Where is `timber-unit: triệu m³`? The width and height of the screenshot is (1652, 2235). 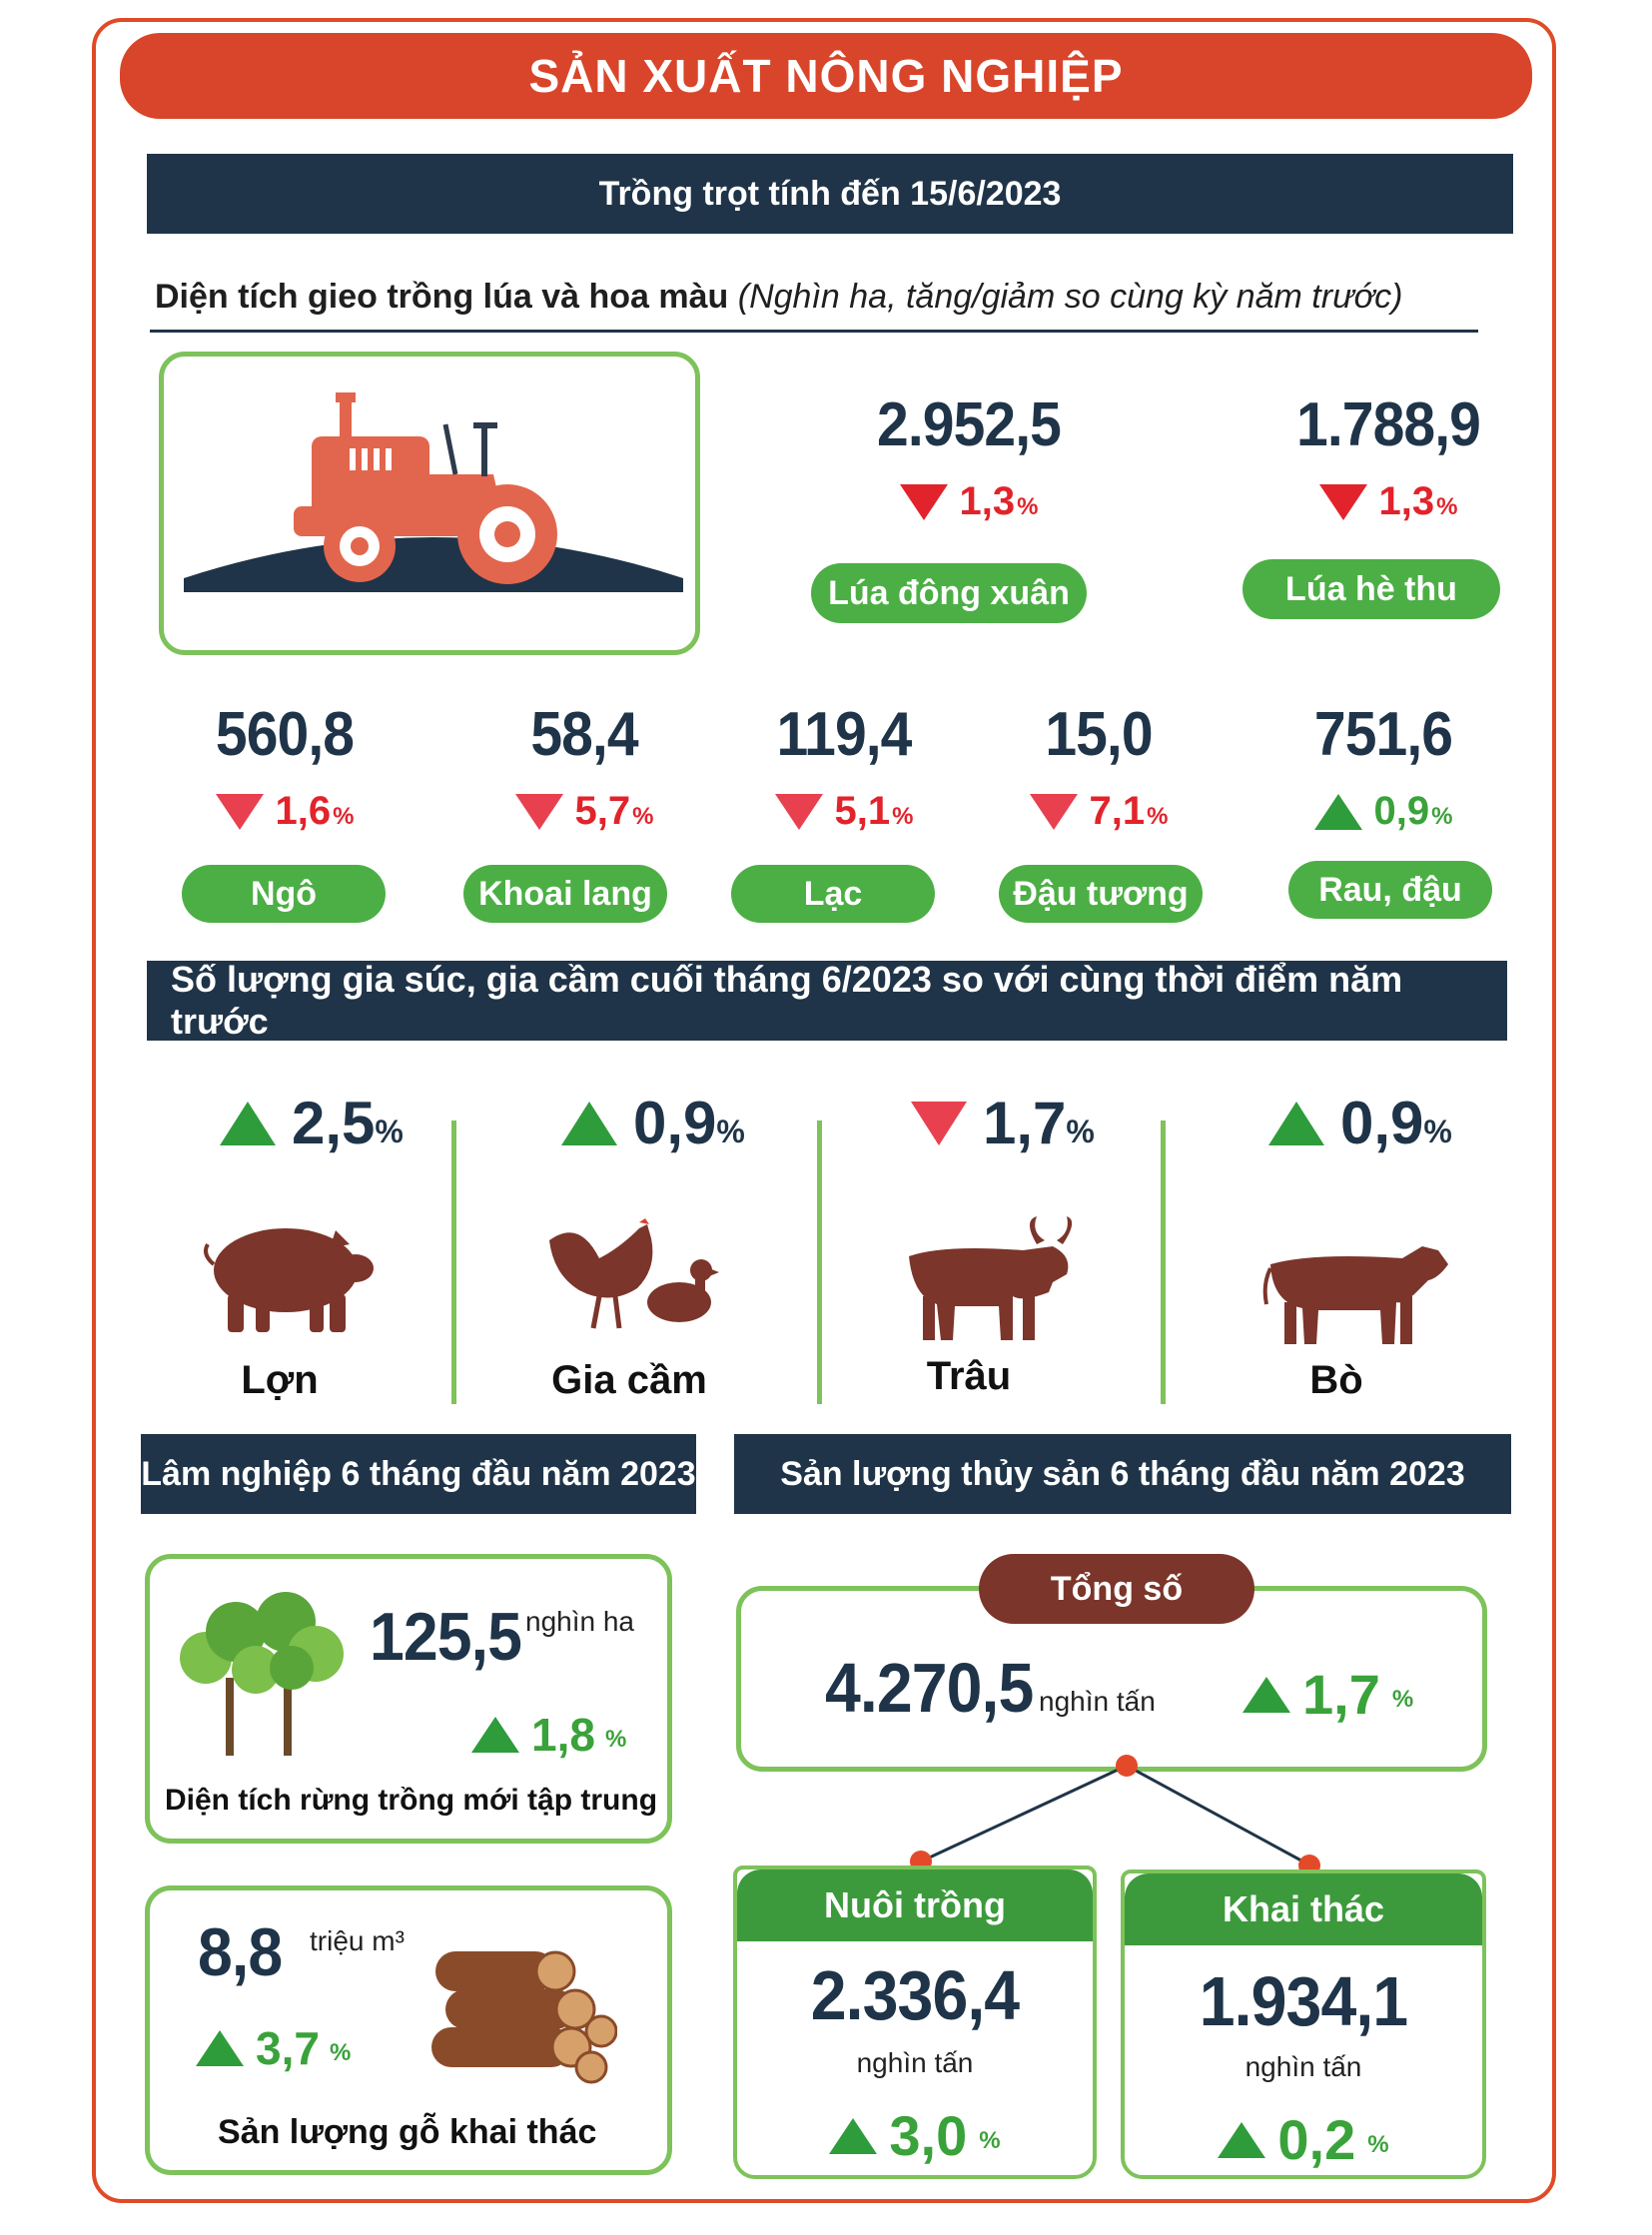
timber-unit: triệu m³ is located at coordinates (357, 1940).